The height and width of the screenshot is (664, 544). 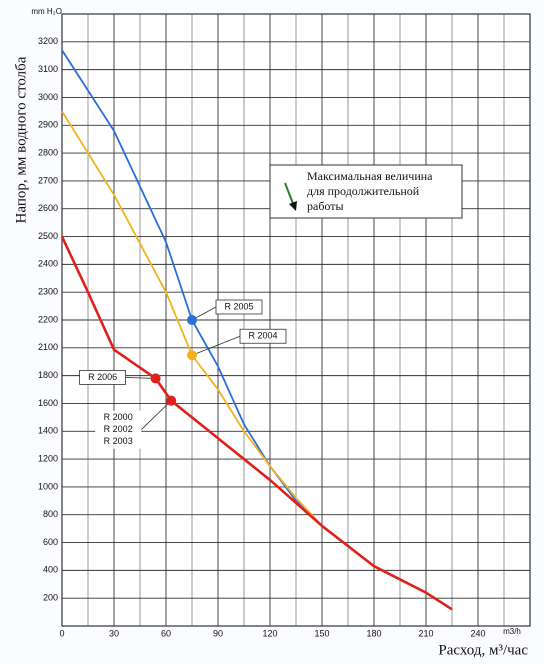 I want to click on marker-label: R 2004, so click(x=262, y=336).